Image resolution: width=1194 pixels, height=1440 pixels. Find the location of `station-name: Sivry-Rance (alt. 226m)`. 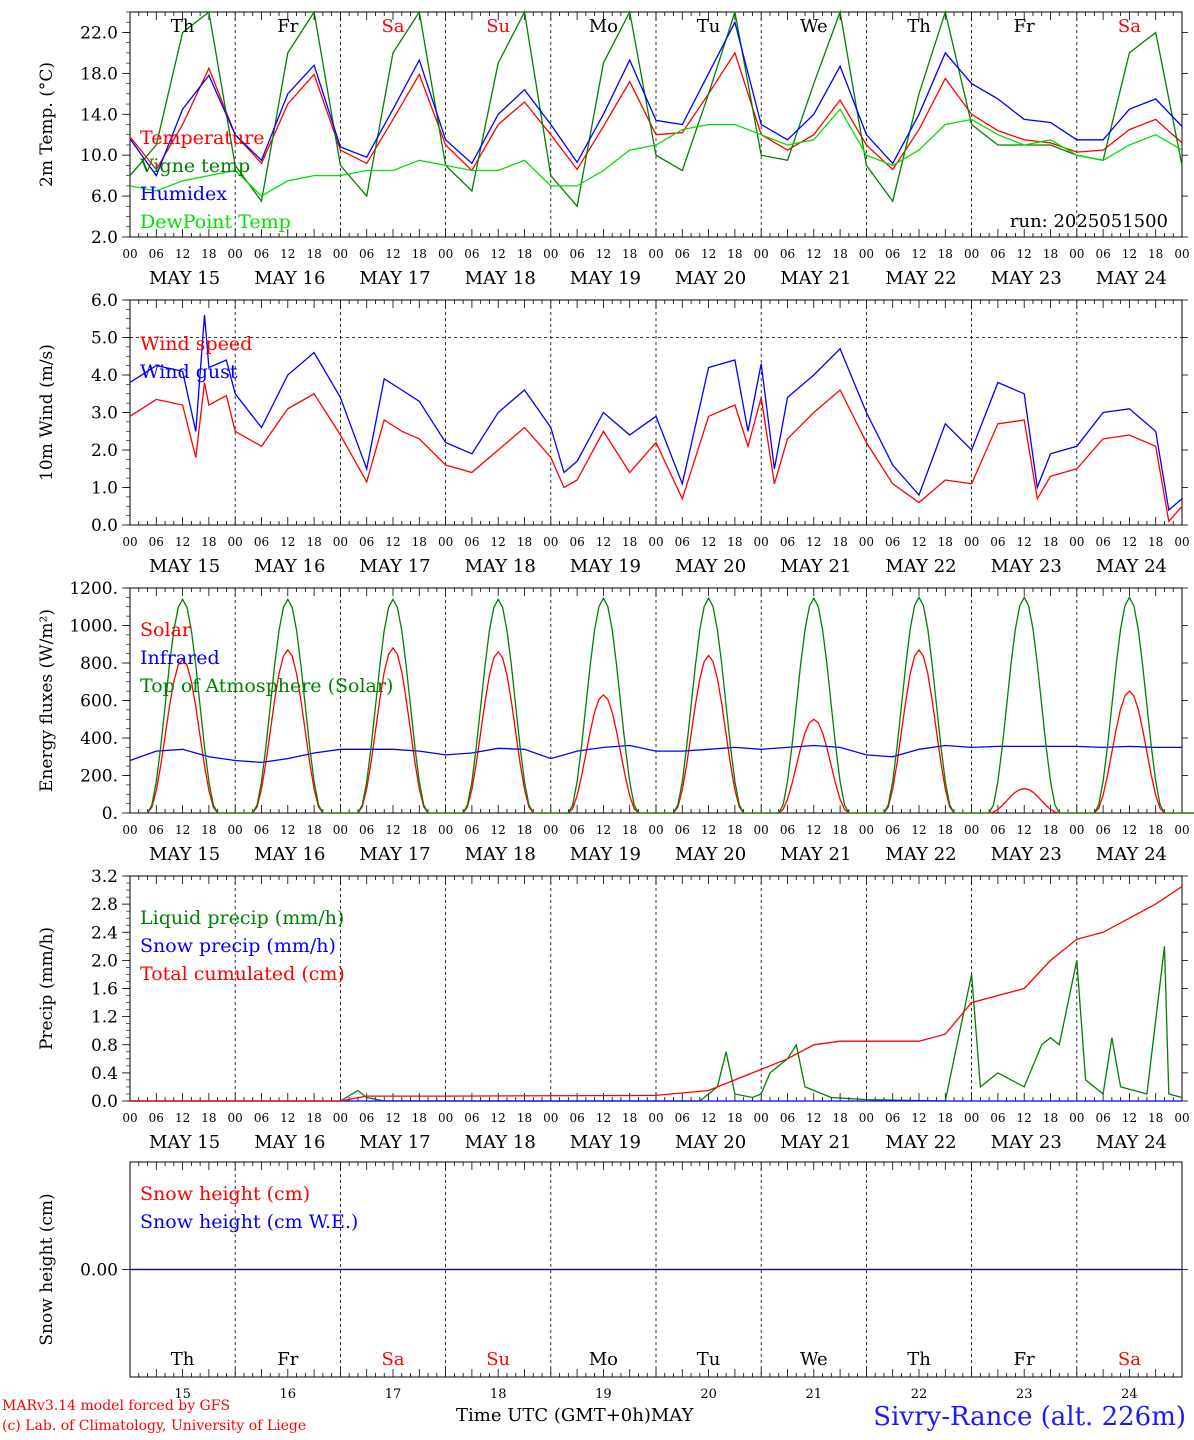

station-name: Sivry-Rance (alt. 226m) is located at coordinates (1029, 1417).